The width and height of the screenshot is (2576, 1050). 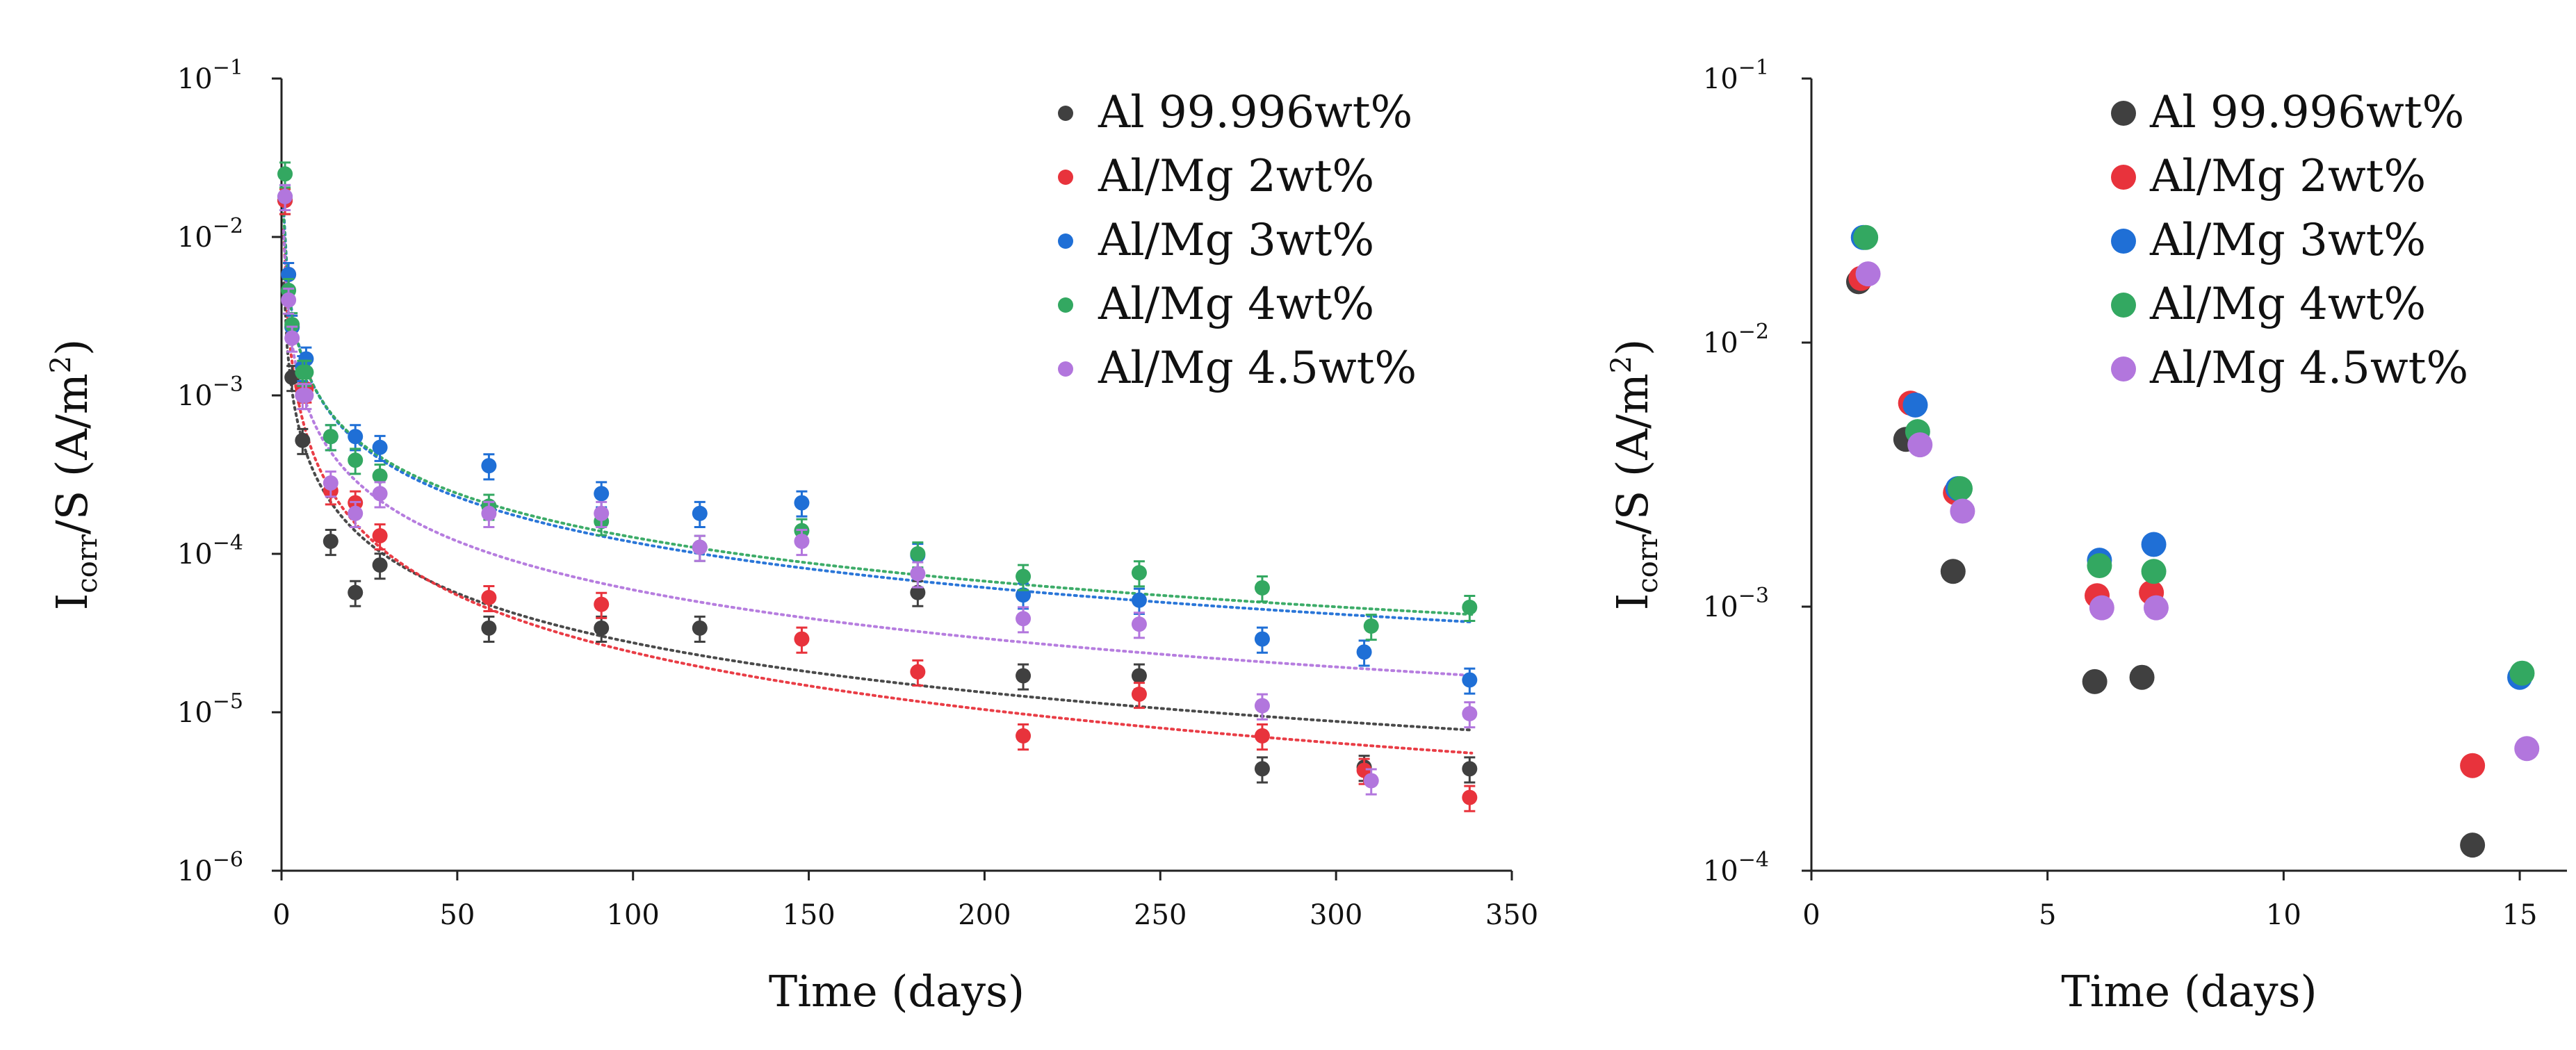 What do you see at coordinates (1160, 915) in the screenshot?
I see `x-tick-label: 250` at bounding box center [1160, 915].